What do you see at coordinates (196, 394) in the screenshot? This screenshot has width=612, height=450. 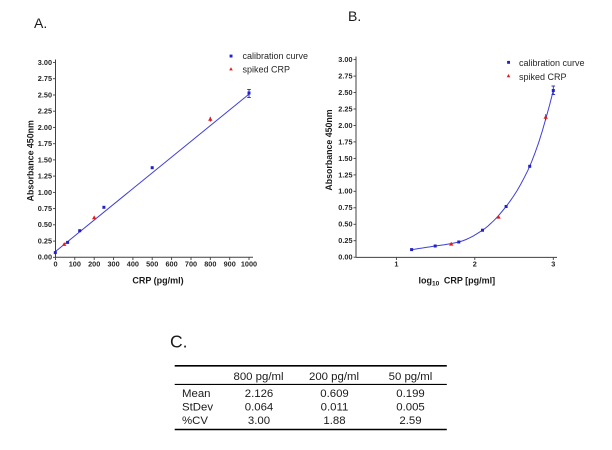 I see `svg-text: Mean` at bounding box center [196, 394].